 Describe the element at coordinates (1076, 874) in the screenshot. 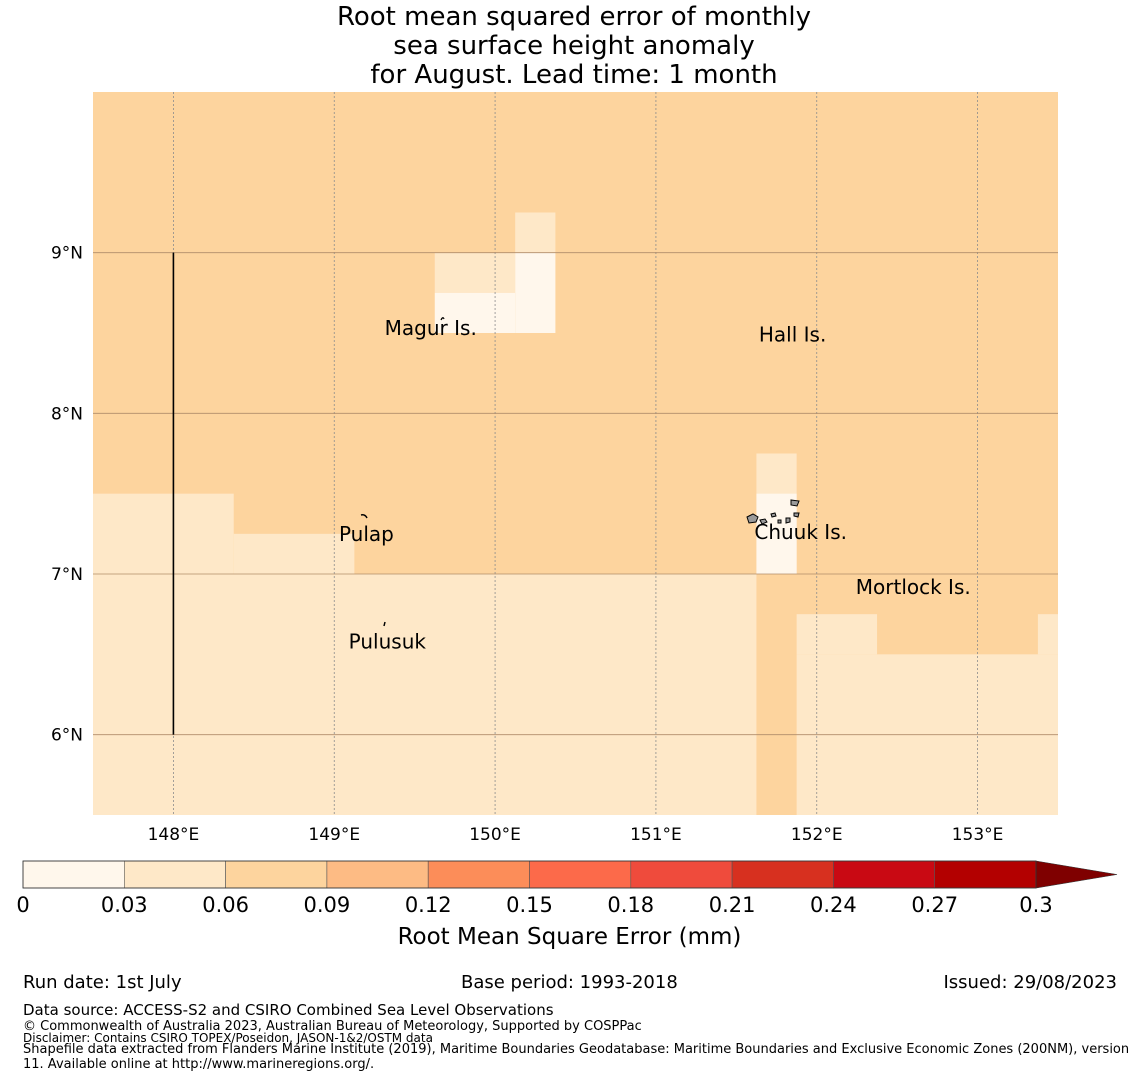

I see `colorbar-extend-arrow` at that location.